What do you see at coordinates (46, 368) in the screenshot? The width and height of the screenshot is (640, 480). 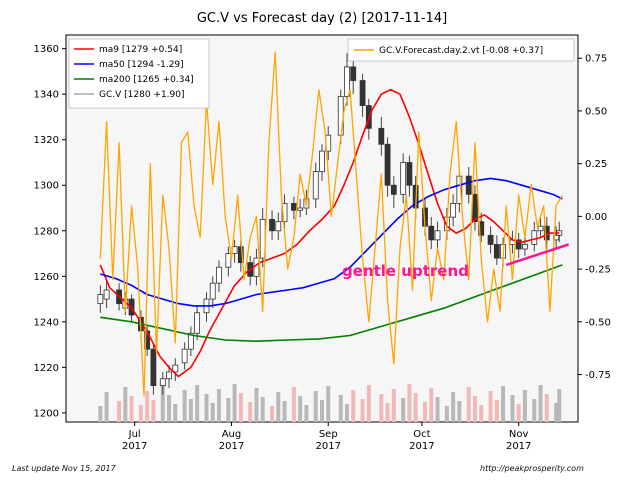 I see `y-left-tick-label: 1220` at bounding box center [46, 368].